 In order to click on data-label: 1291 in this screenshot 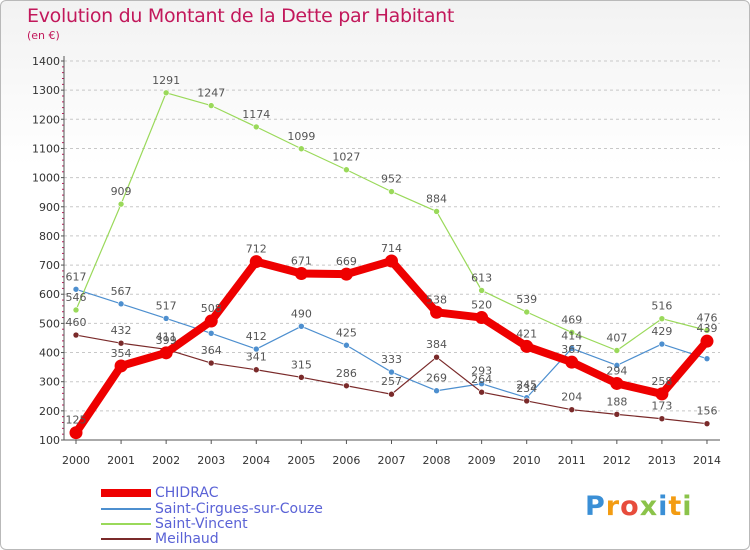, I will do `click(166, 80)`.